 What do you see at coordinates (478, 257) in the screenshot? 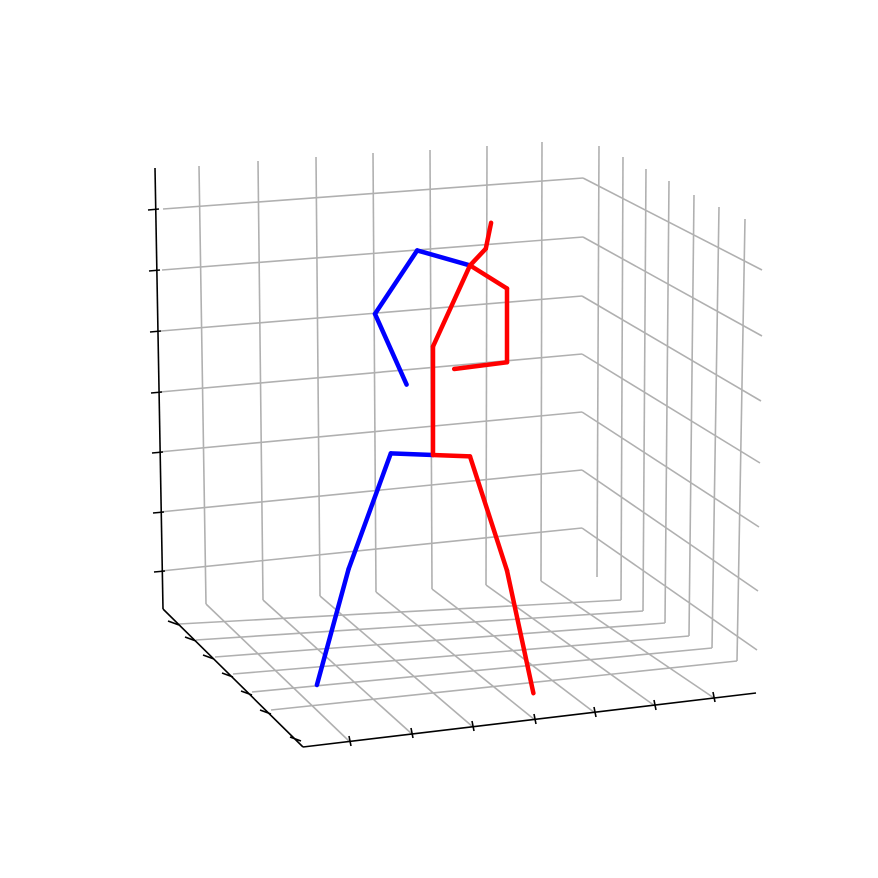
I see `bone-neck-to-head` at bounding box center [478, 257].